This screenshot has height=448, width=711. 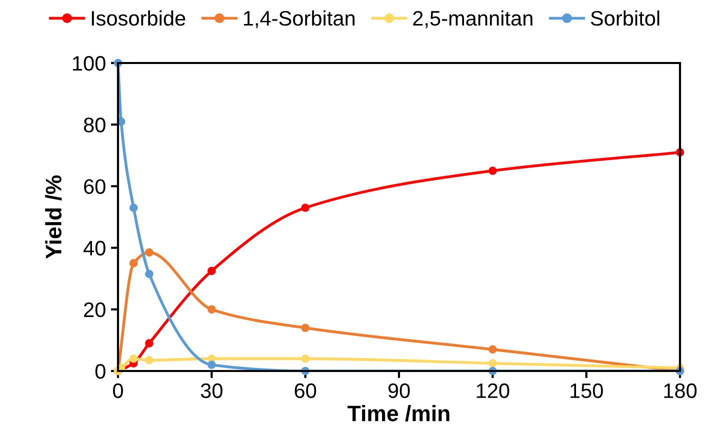 I want to click on y-tick-label: 40, so click(x=95, y=248).